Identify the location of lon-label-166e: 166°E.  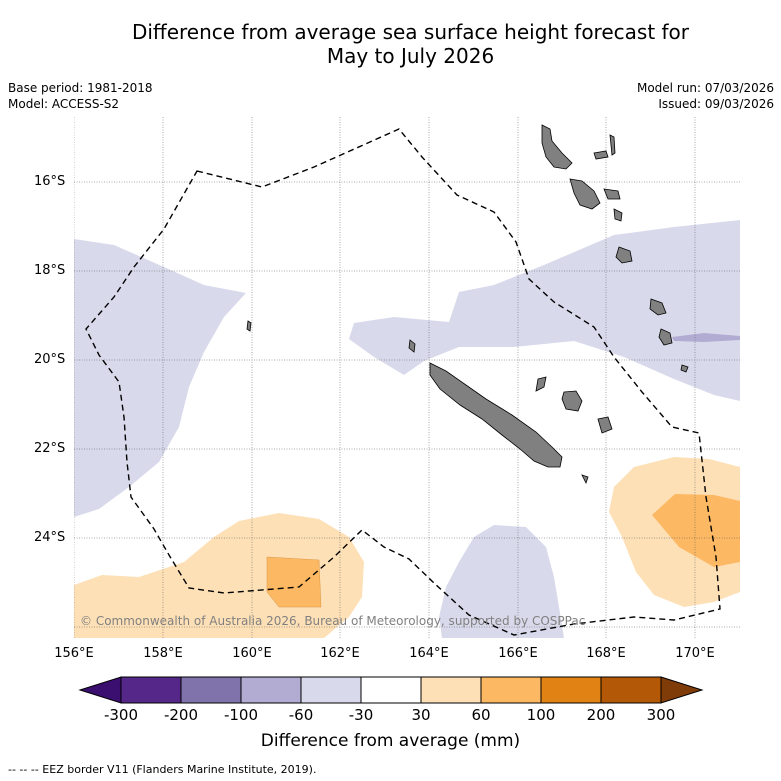
(518, 653).